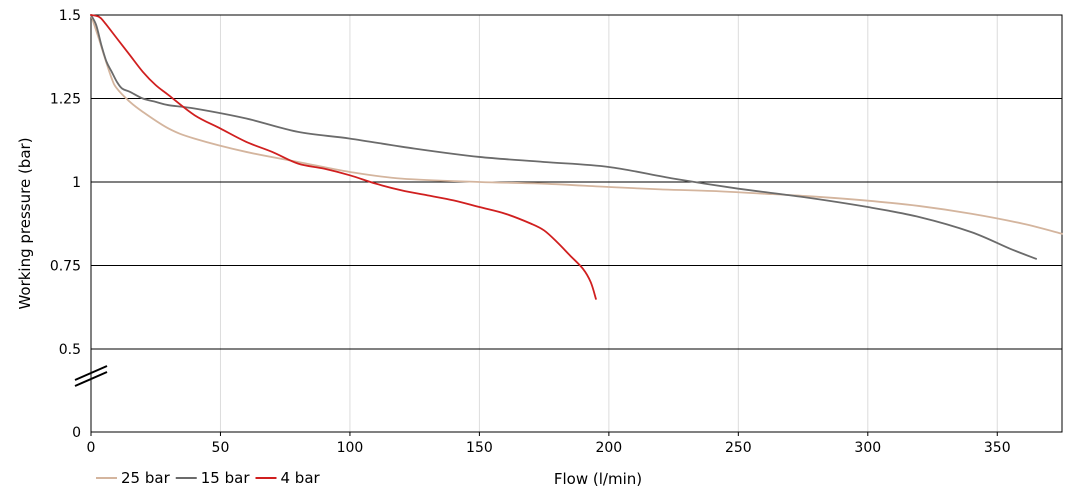 This screenshot has height=493, width=1069. Describe the element at coordinates (25, 223) in the screenshot. I see `y-axis-label: Working pressure (bar)` at that location.